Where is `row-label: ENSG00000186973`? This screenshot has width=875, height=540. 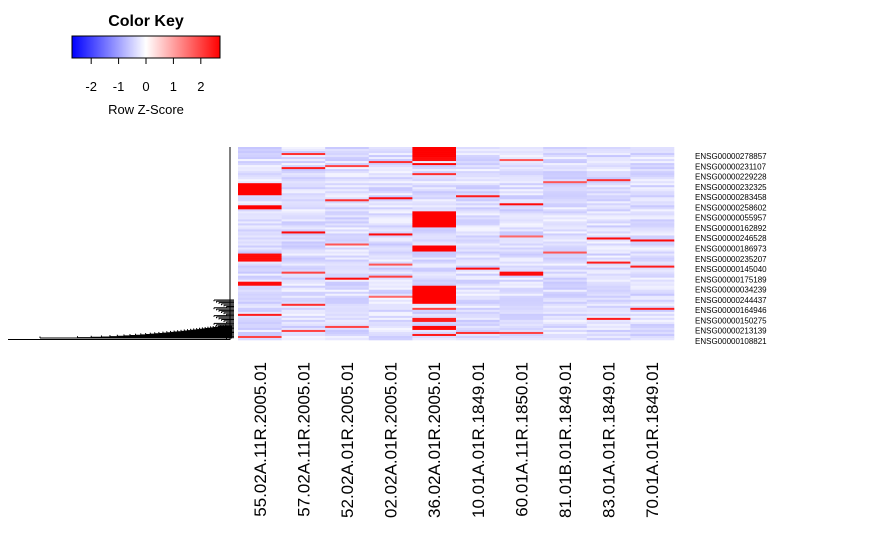
row-label: ENSG00000186973 is located at coordinates (731, 249).